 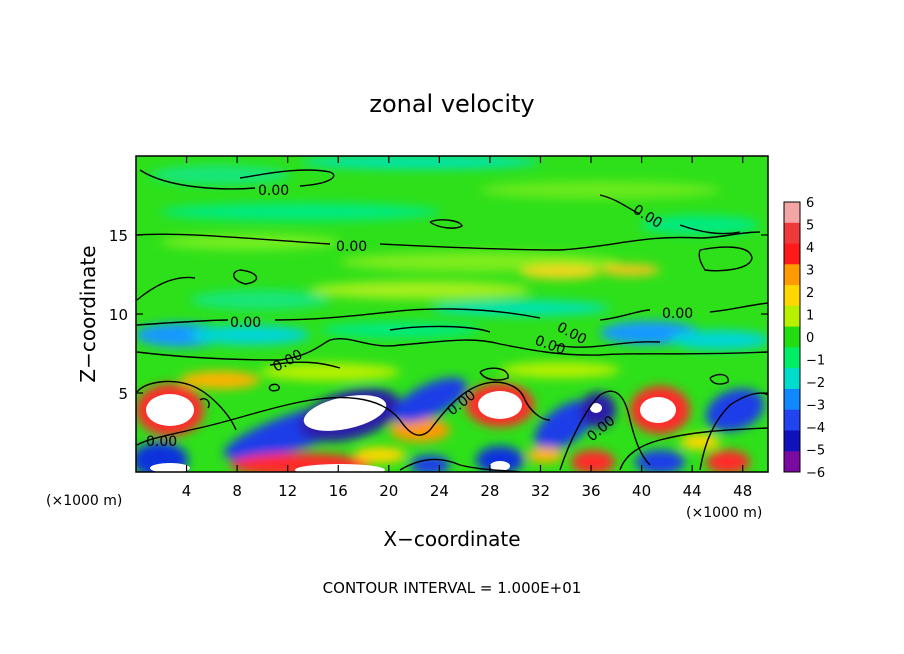 I want to click on colorbar-label: 5, so click(x=810, y=226).